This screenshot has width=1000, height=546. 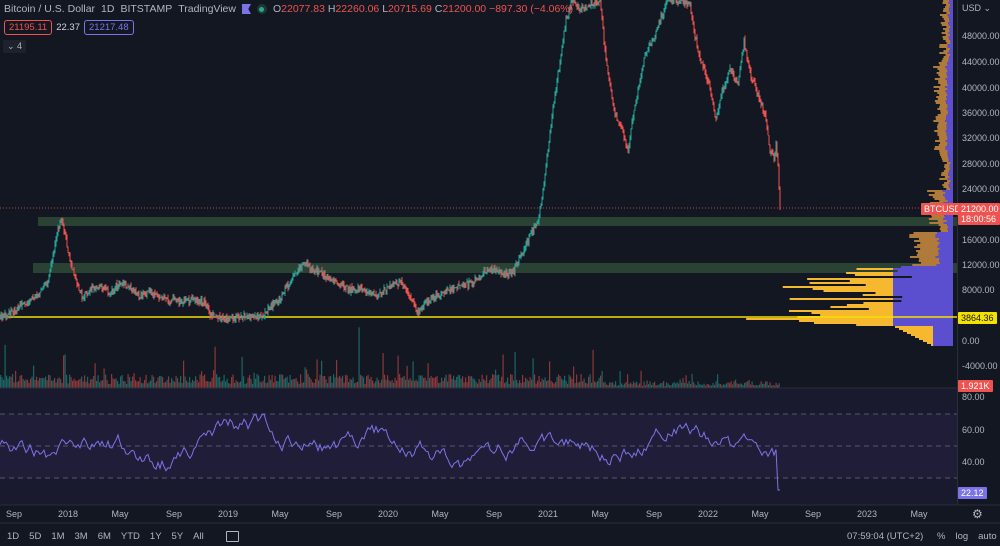 I want to click on market-status-icon, so click(x=261, y=9).